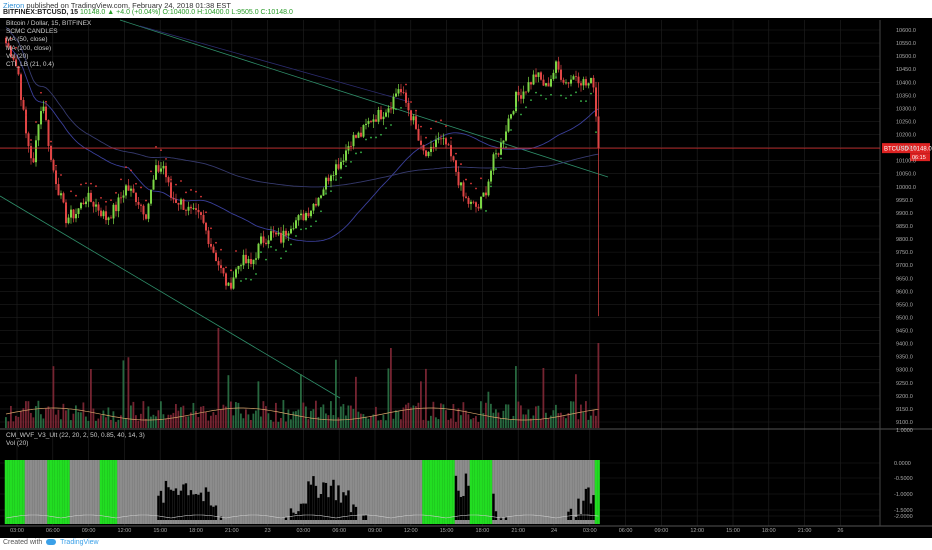 The width and height of the screenshot is (932, 550). What do you see at coordinates (903, 517) in the screenshot?
I see `indicator-tick-label: -2.0000` at bounding box center [903, 517].